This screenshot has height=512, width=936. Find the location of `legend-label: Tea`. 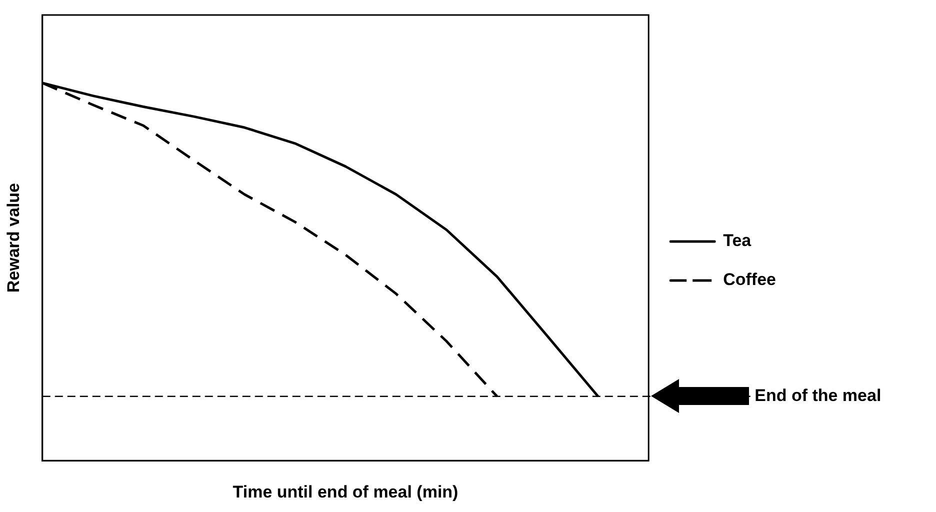

legend-label: Tea is located at coordinates (737, 240).